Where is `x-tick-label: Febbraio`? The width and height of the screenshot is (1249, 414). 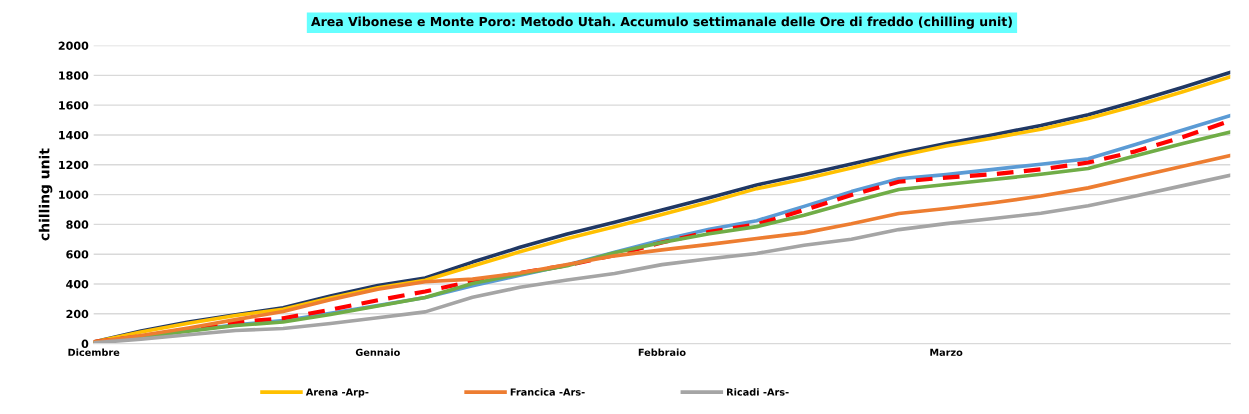 x-tick-label: Febbraio is located at coordinates (662, 352).